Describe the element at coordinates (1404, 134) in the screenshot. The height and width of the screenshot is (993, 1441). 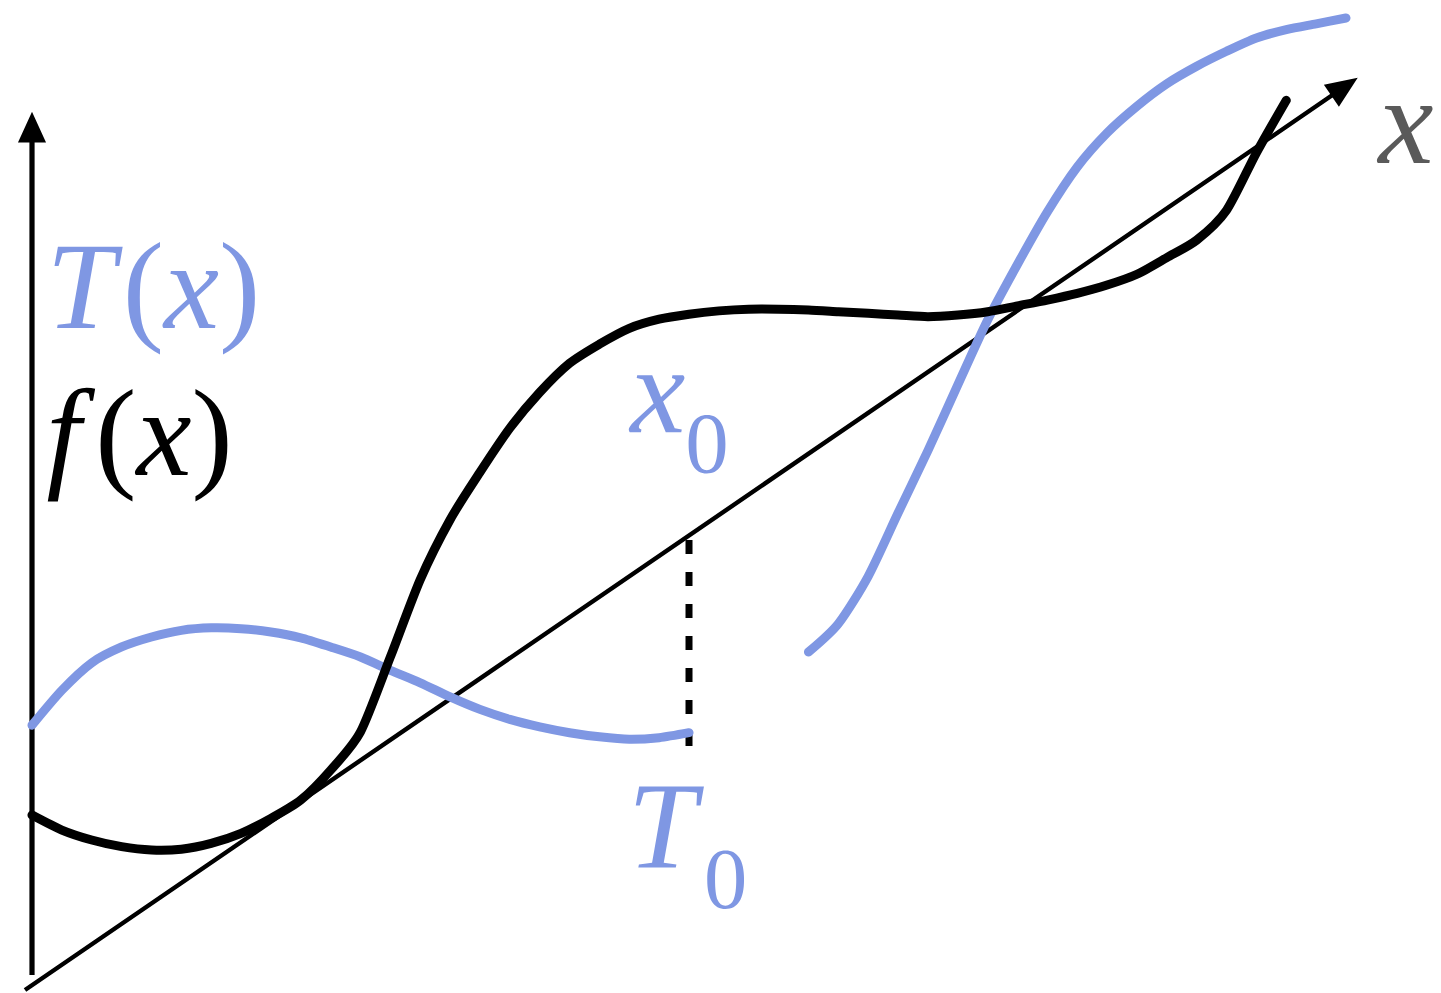
I see `x-axis-title: x` at that location.